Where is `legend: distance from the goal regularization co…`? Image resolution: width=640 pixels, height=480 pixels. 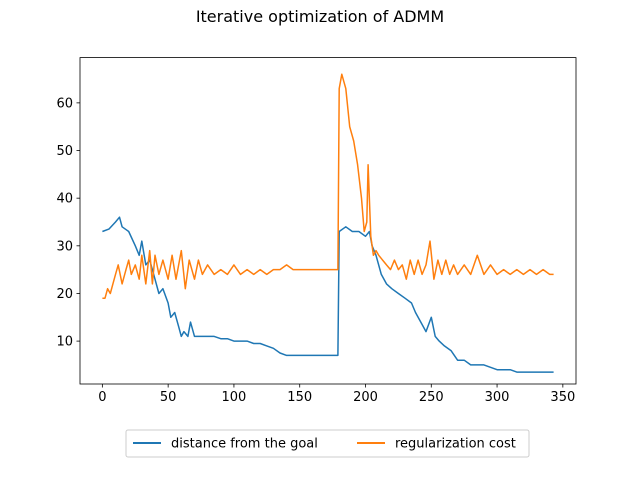
legend: distance from the goal regularization co… is located at coordinates (327, 443).